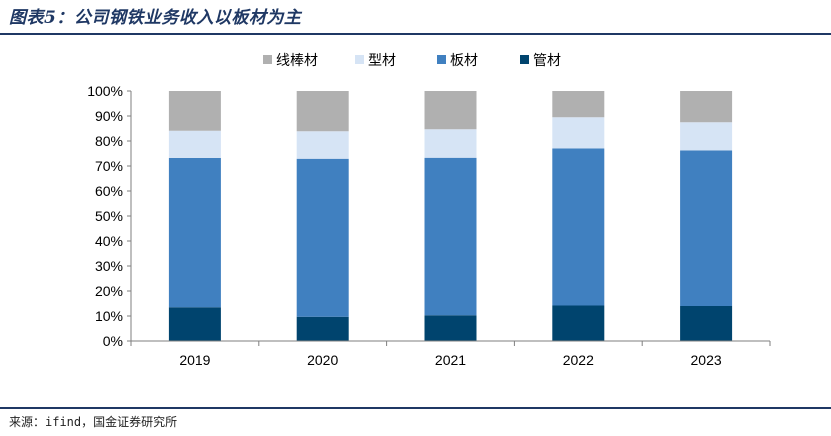  Describe the element at coordinates (93, 422) in the screenshot. I see `source-note: 来源：ifind，国金证券研究所` at that location.